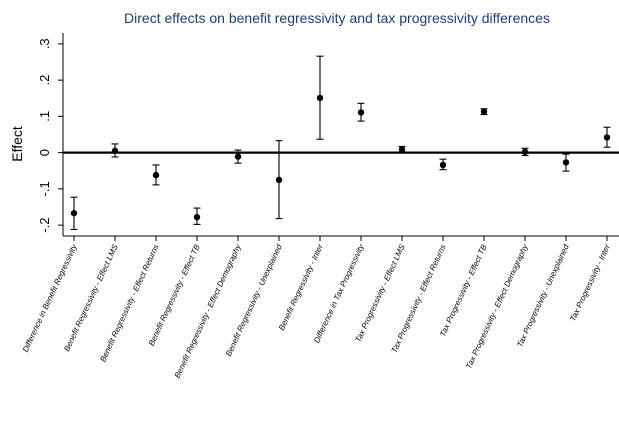 Image resolution: width=619 pixels, height=428 pixels. I want to click on x-tick-label: Tax Progressivity - Inter, so click(590, 283).